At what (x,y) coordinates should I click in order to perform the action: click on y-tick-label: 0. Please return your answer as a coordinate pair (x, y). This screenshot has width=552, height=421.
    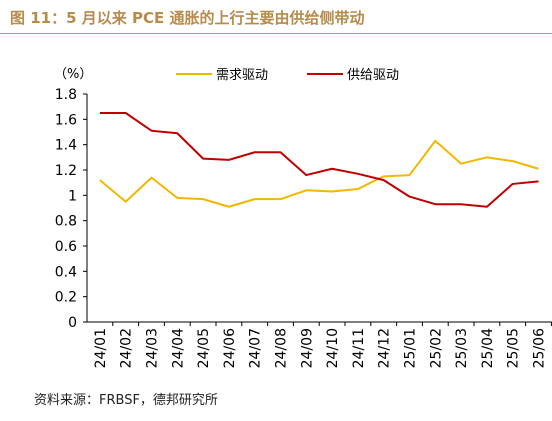
    Looking at the image, I should click on (72, 323).